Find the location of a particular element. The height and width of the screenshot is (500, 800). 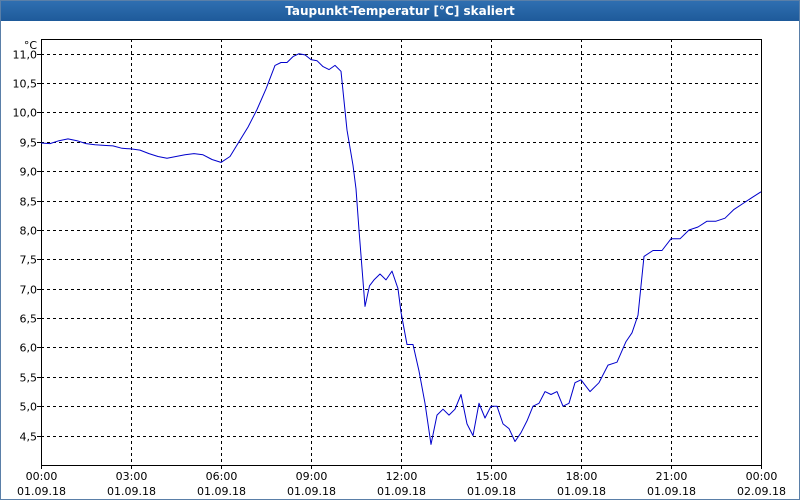

y-tick-label: 7,0 is located at coordinates (29, 290).